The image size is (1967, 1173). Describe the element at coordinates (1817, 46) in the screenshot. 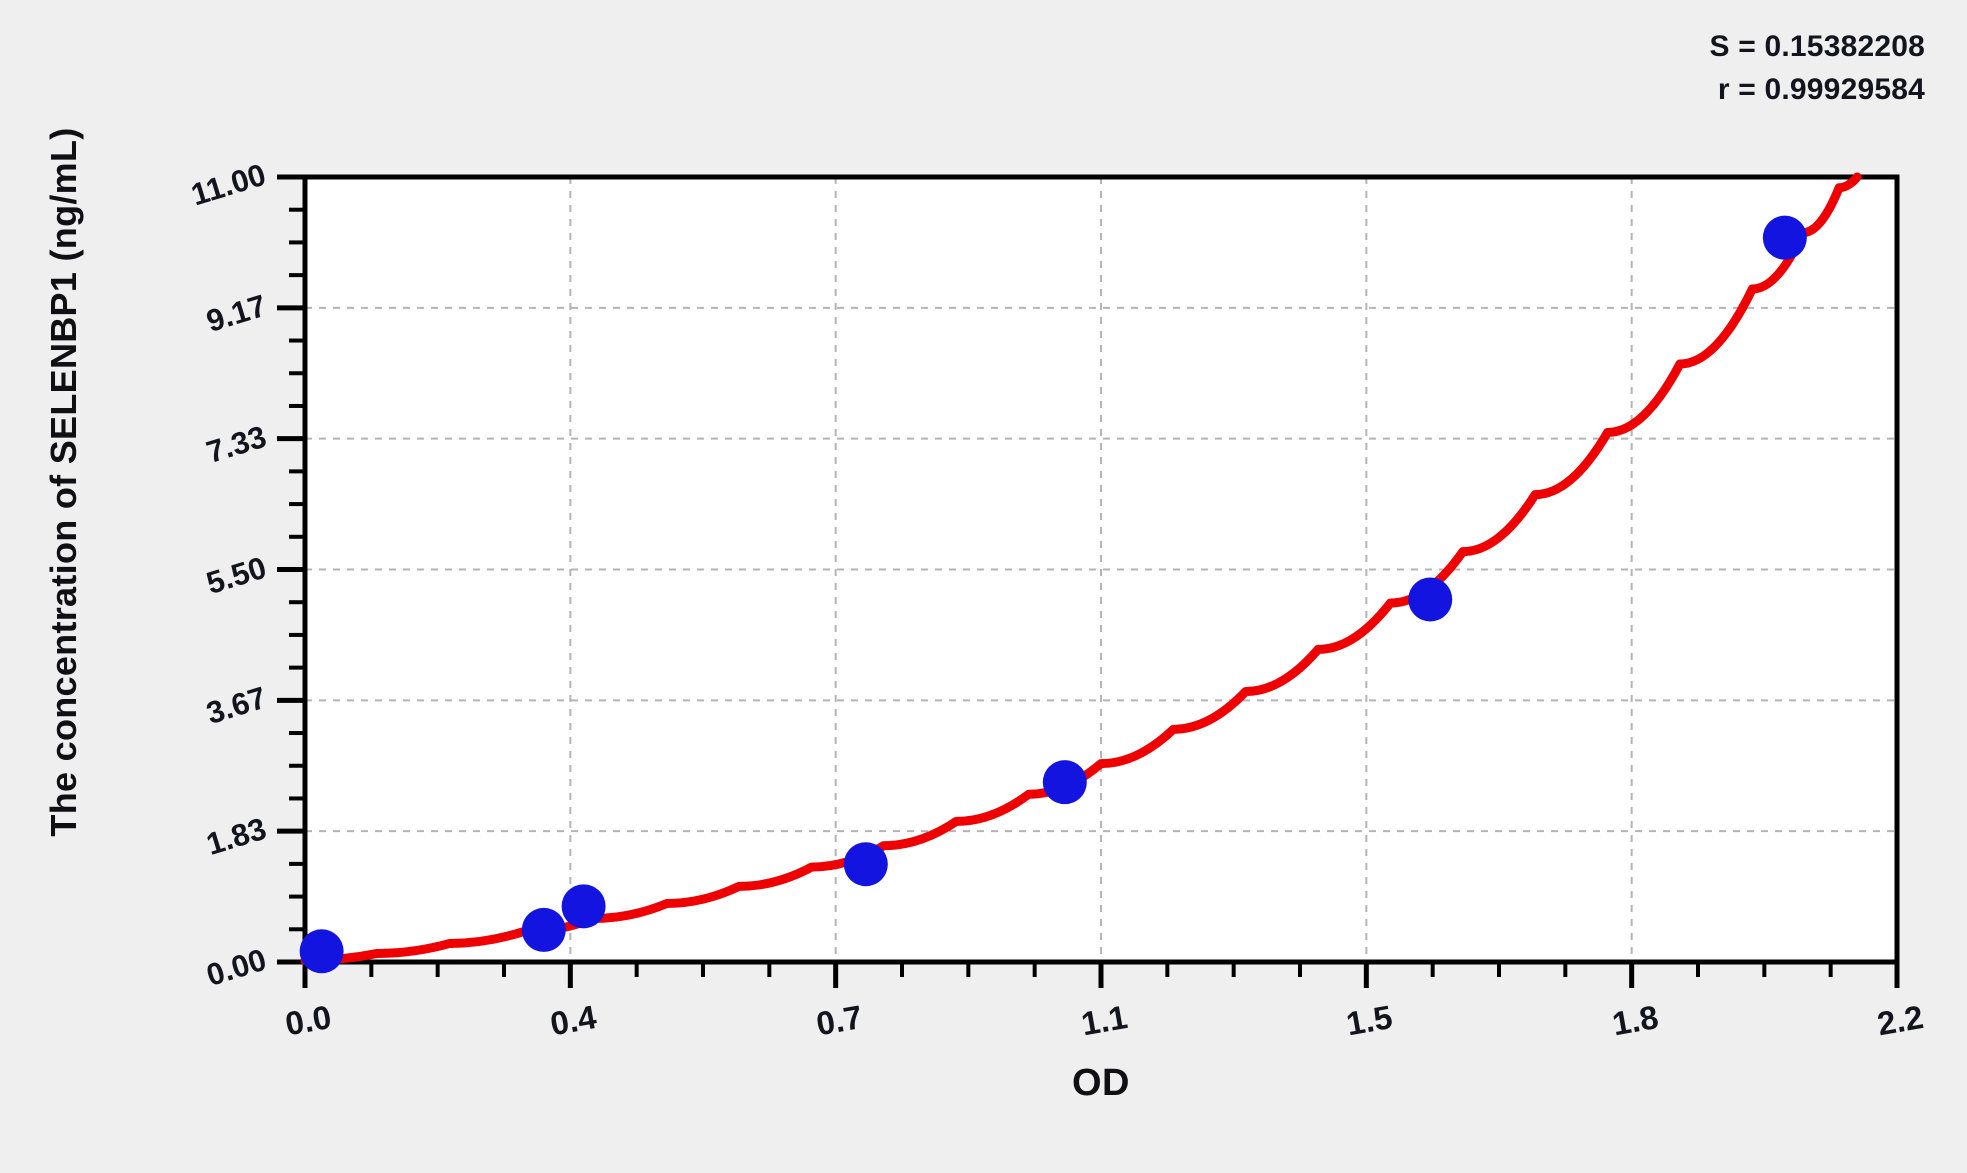

I see `s-value-label: S = 0.15382208` at that location.